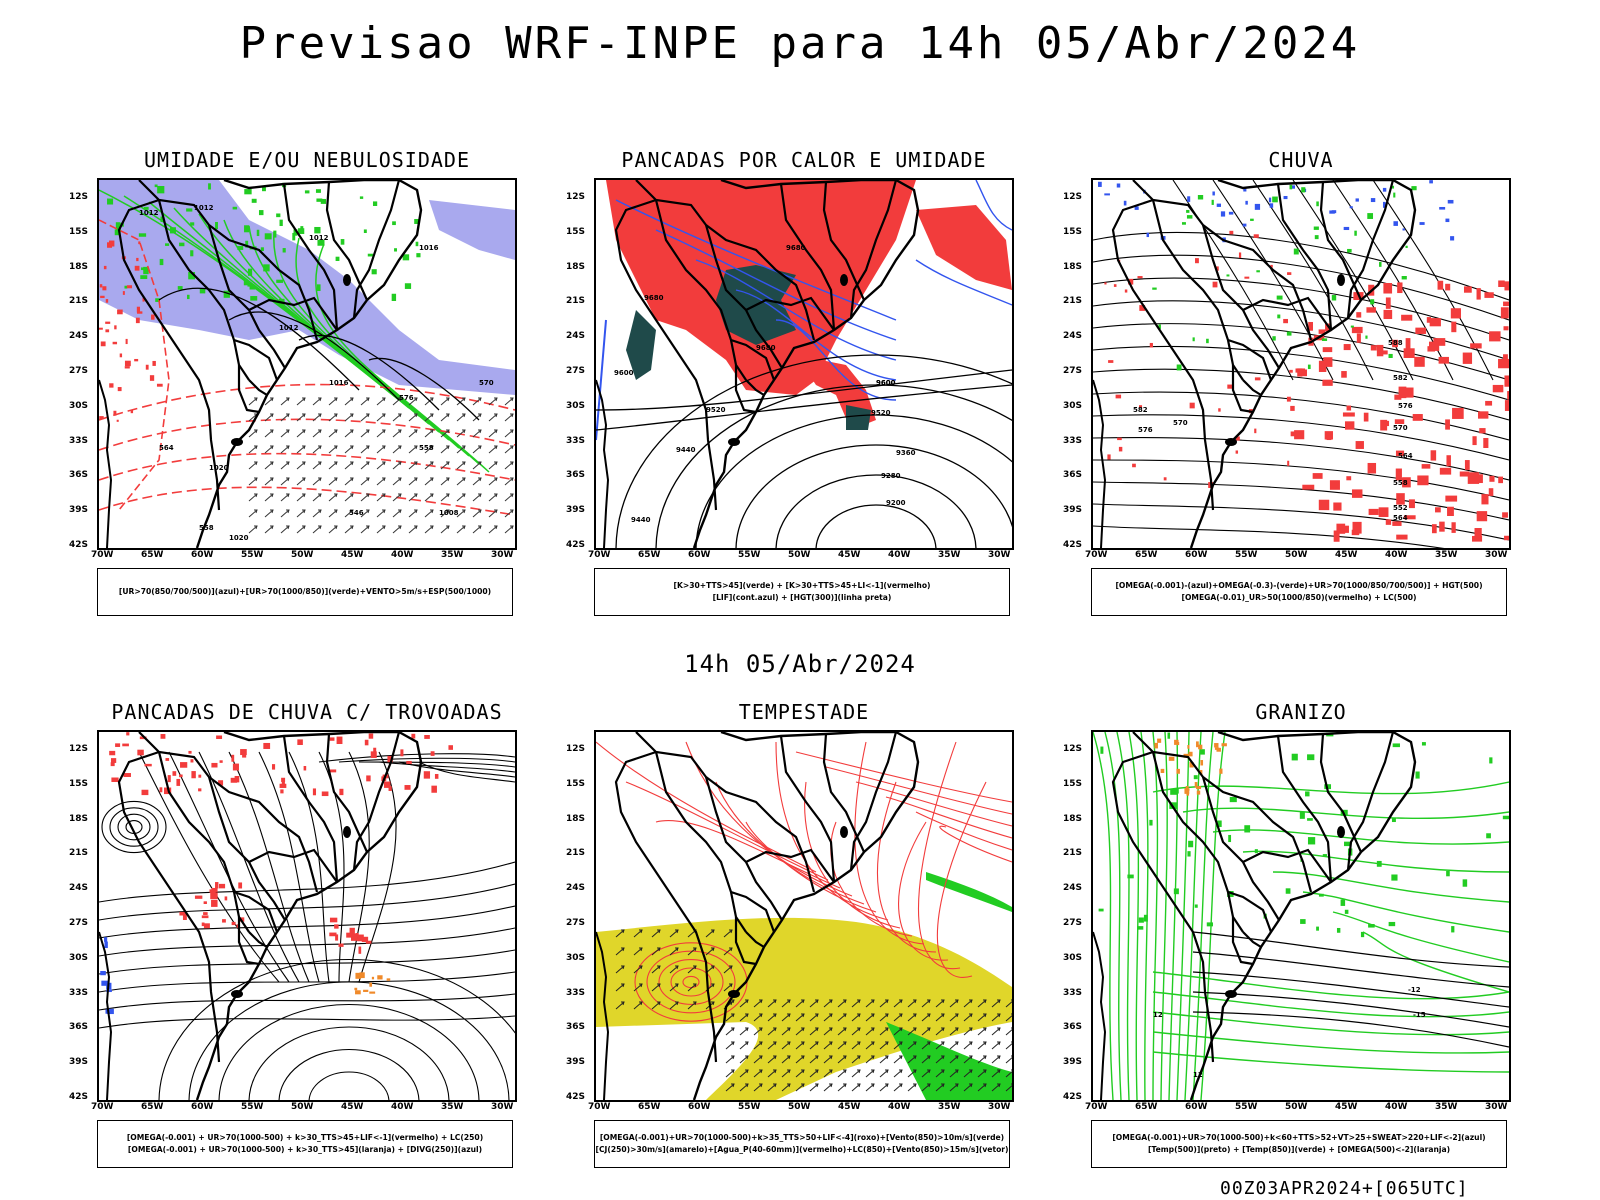 This screenshot has height=1200, width=1600. I want to click on map-canvas: 588 582 576 570 564 558 552 582 576 570 564, so click(1301, 364).